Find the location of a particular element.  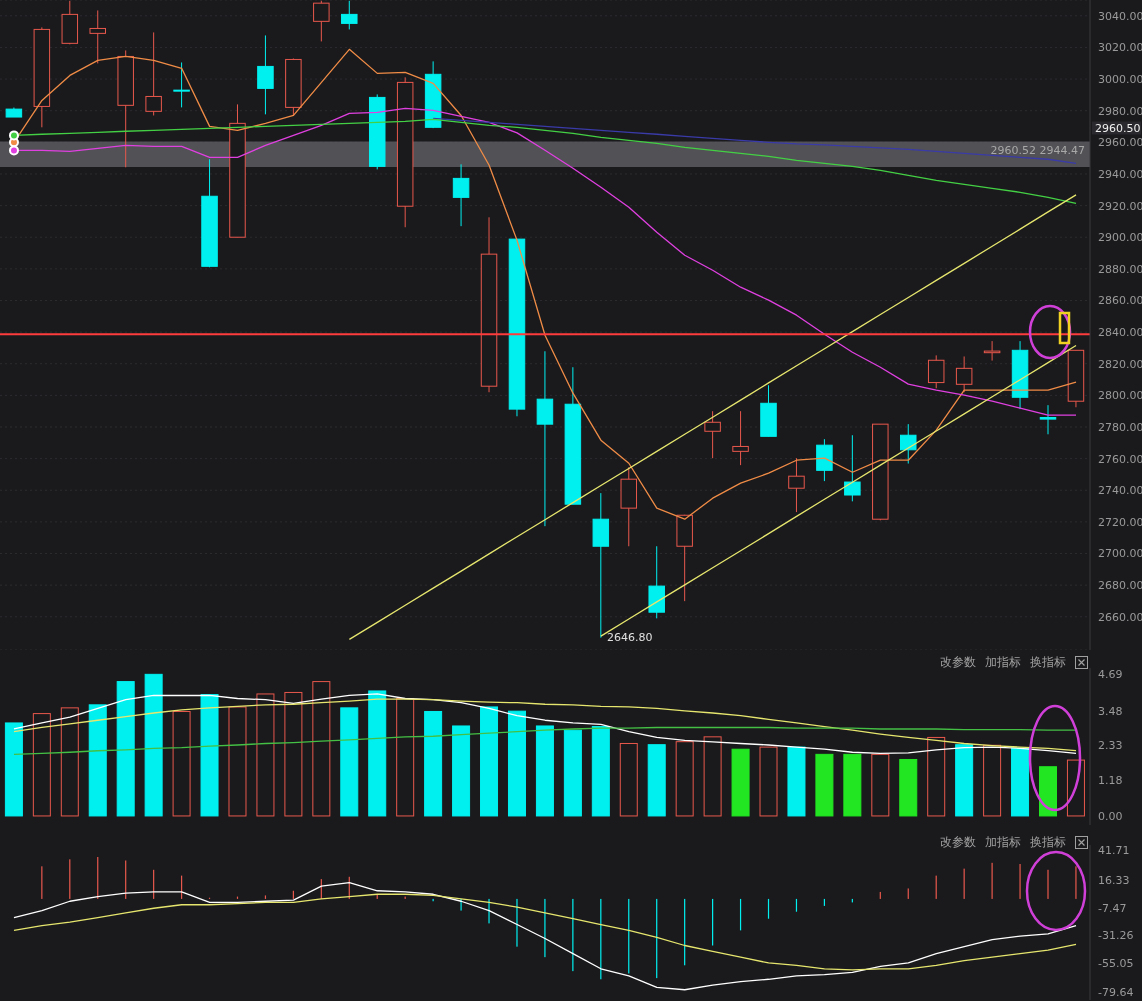

y-tick-label: 2780.00 is located at coordinates (1120, 427).